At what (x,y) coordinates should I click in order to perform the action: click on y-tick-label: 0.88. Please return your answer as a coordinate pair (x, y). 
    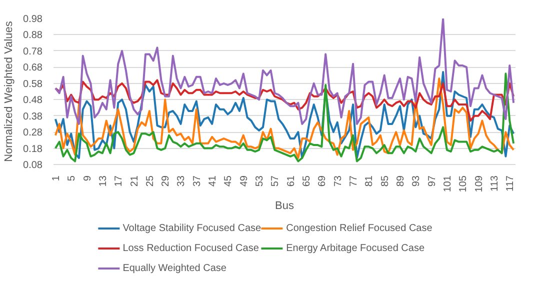
    Looking at the image, I should click on (33, 36).